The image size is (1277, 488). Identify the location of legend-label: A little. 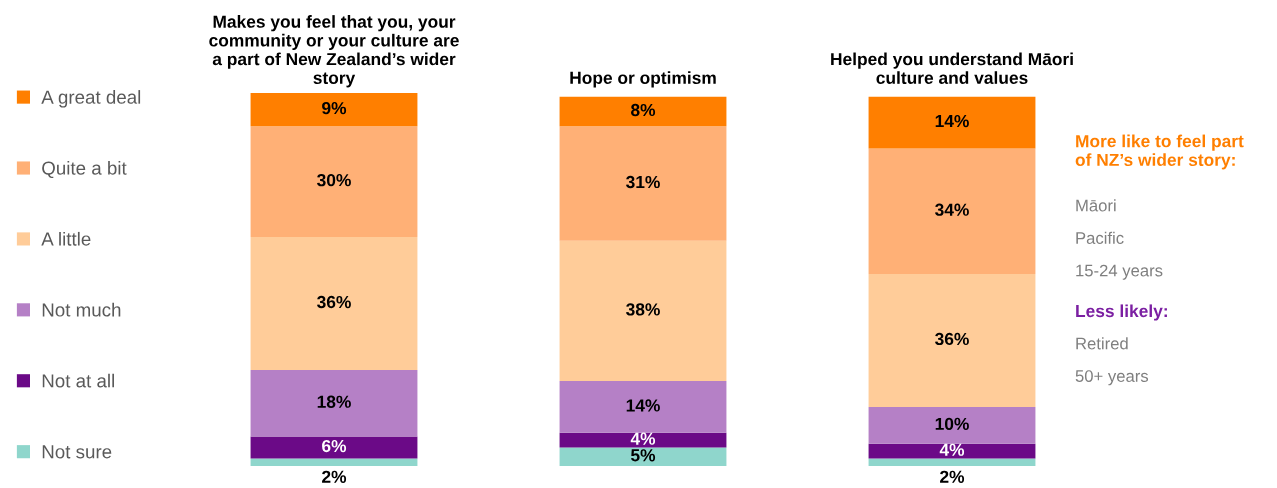
(66, 238).